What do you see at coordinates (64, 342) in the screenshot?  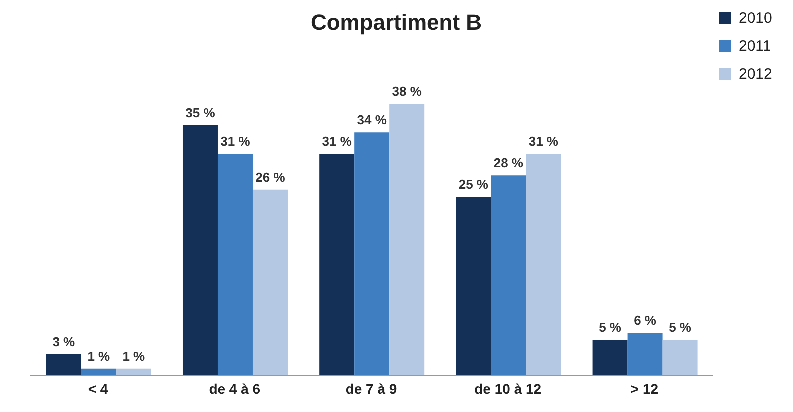 I see `data-label: 3 %` at bounding box center [64, 342].